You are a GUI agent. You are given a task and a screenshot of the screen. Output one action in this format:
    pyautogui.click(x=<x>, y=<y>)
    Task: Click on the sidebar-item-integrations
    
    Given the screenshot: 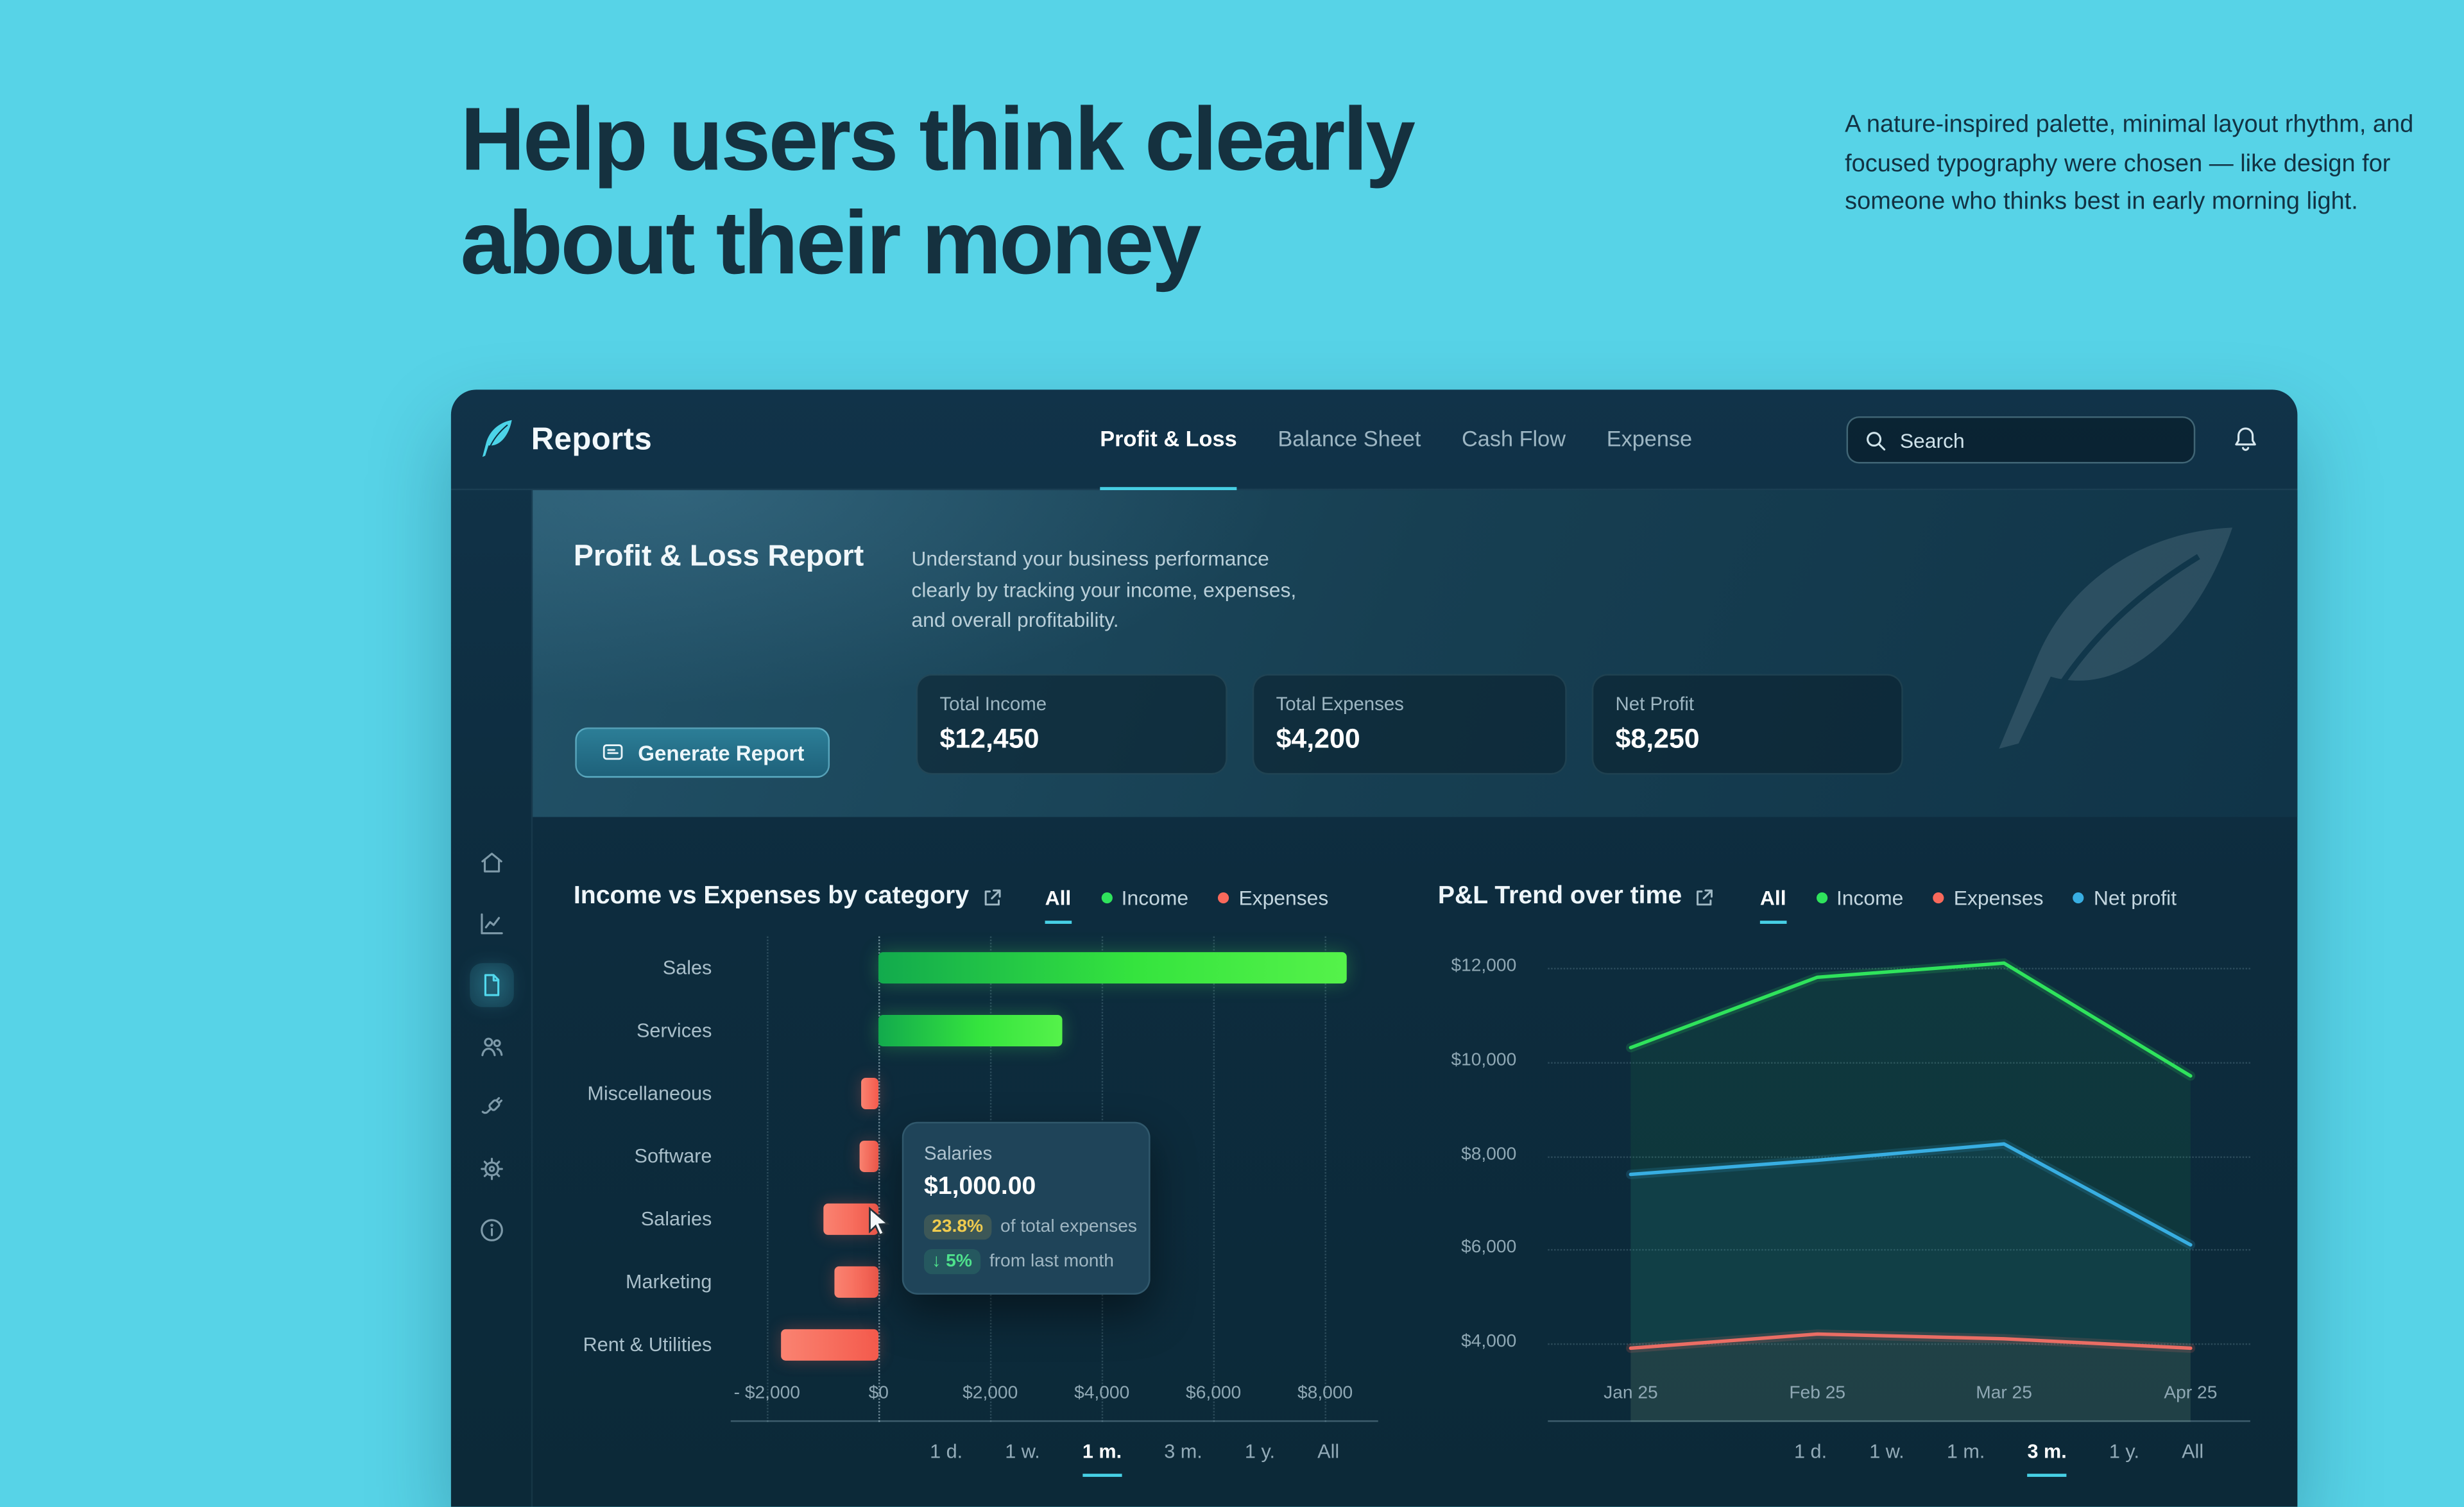 What is the action you would take?
    pyautogui.click(x=491, y=1108)
    